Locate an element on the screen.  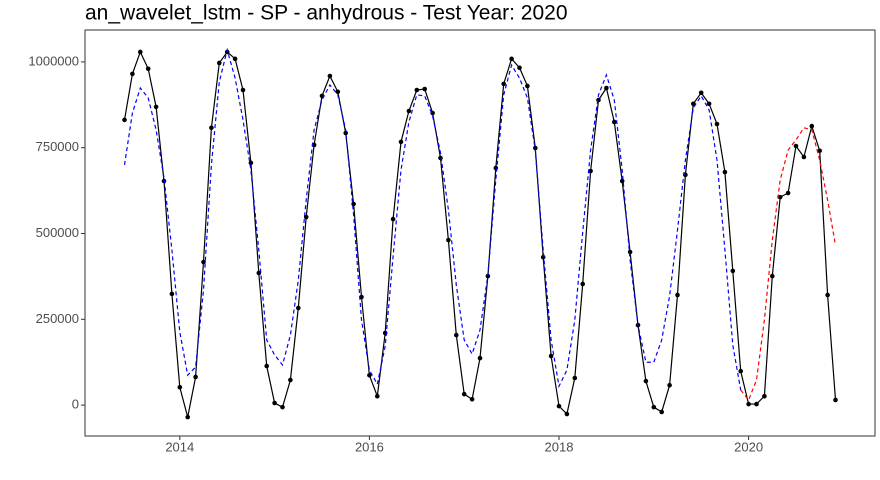
x-tick-label: 2018 is located at coordinates (559, 446).